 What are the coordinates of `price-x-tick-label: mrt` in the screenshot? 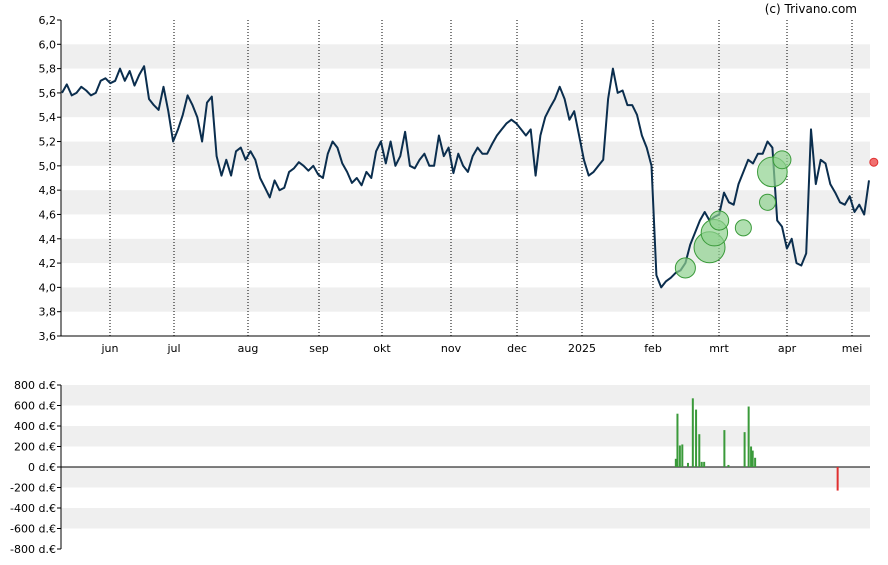 It's located at (719, 348).